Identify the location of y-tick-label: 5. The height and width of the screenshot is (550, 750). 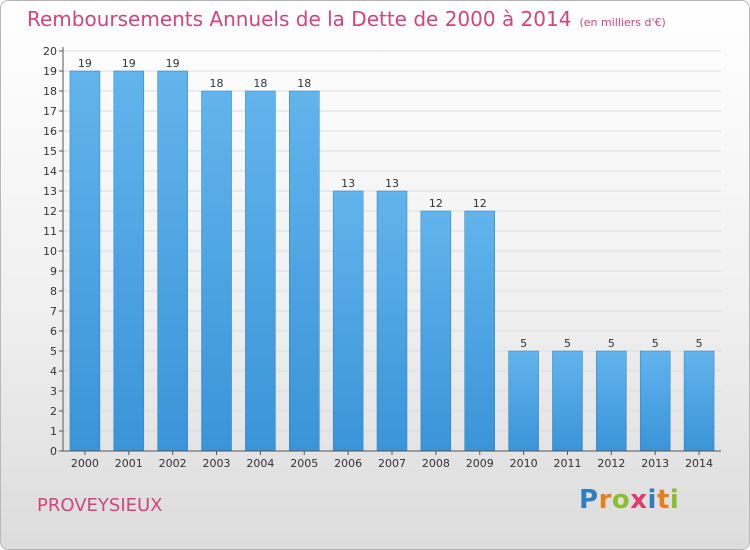
(53, 351).